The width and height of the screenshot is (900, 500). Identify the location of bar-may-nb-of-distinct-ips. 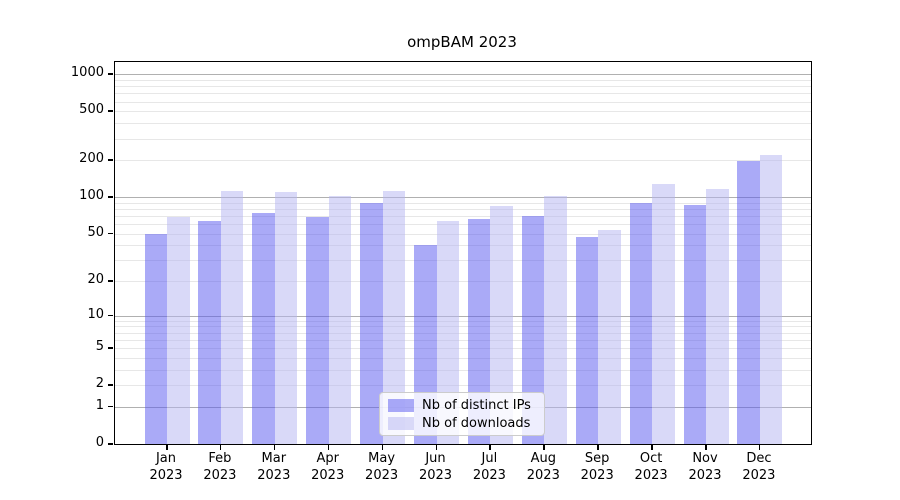
(371, 323).